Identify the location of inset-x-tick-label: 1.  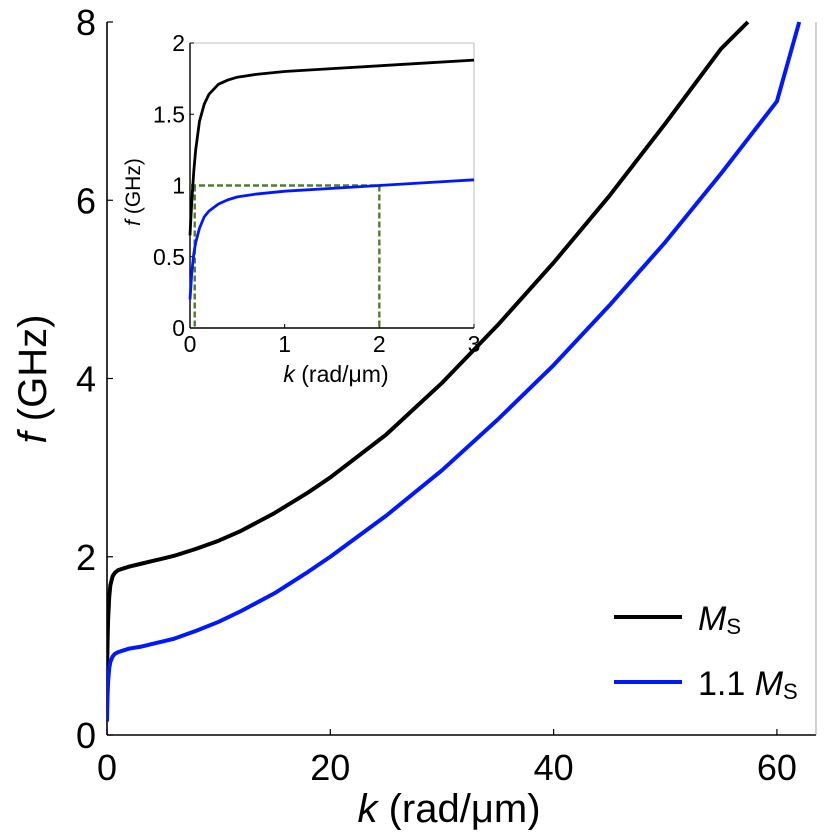
(284, 344).